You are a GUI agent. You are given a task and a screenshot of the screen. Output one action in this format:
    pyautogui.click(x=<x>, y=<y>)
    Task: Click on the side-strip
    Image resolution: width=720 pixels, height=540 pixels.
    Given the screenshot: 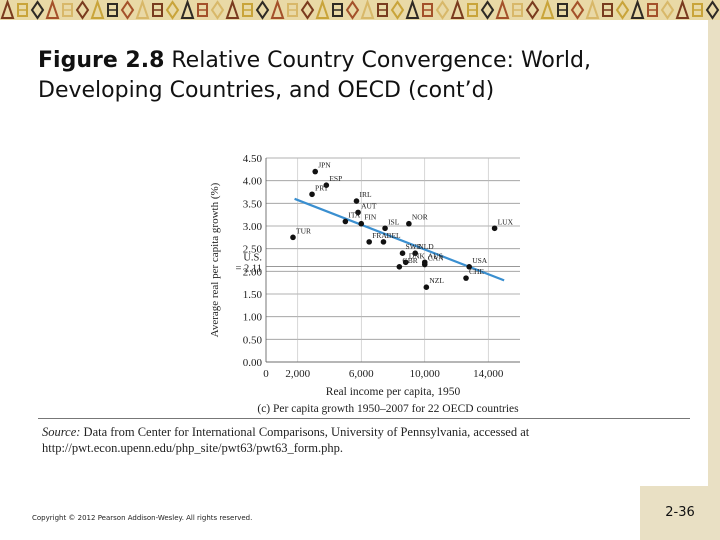 What is the action you would take?
    pyautogui.click(x=714, y=253)
    